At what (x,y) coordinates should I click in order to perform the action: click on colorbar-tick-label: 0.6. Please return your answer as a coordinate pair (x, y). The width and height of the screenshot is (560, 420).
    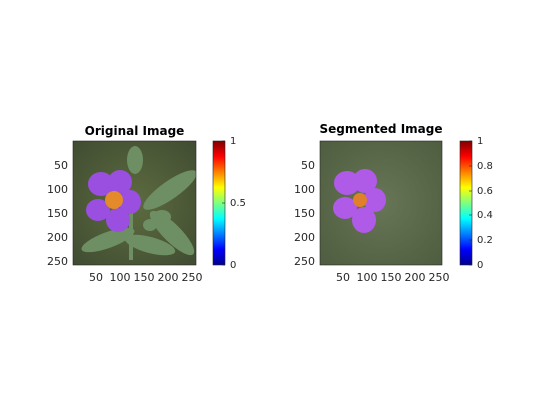
    Looking at the image, I should click on (485, 191).